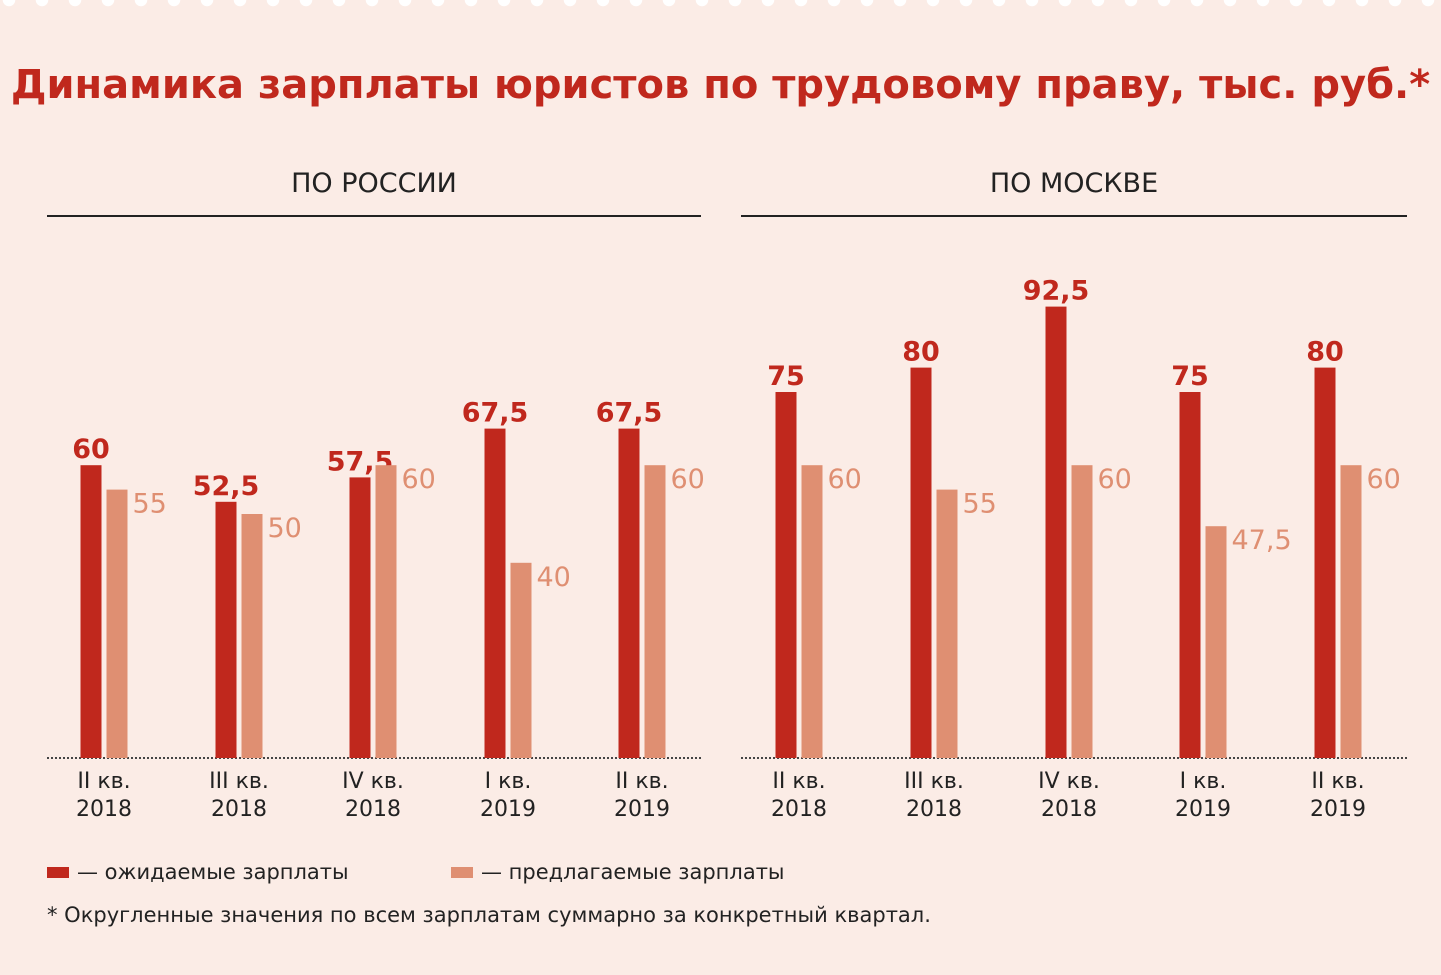 The width and height of the screenshot is (1441, 975). Describe the element at coordinates (58, 872) in the screenshot. I see `legend-swatch-expected` at that location.